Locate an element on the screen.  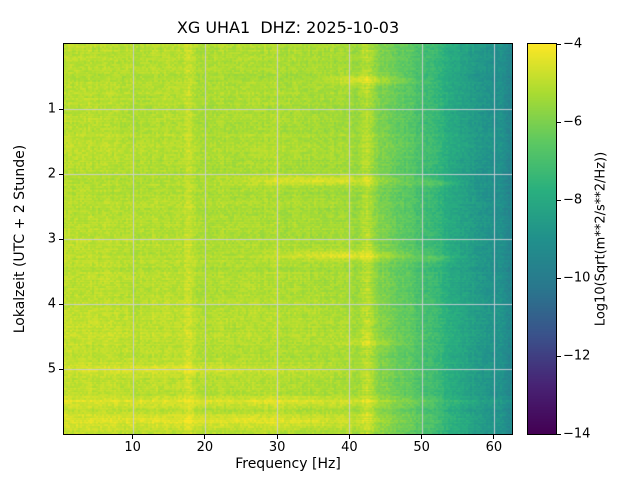
x-tick-label: 40 is located at coordinates (349, 447).